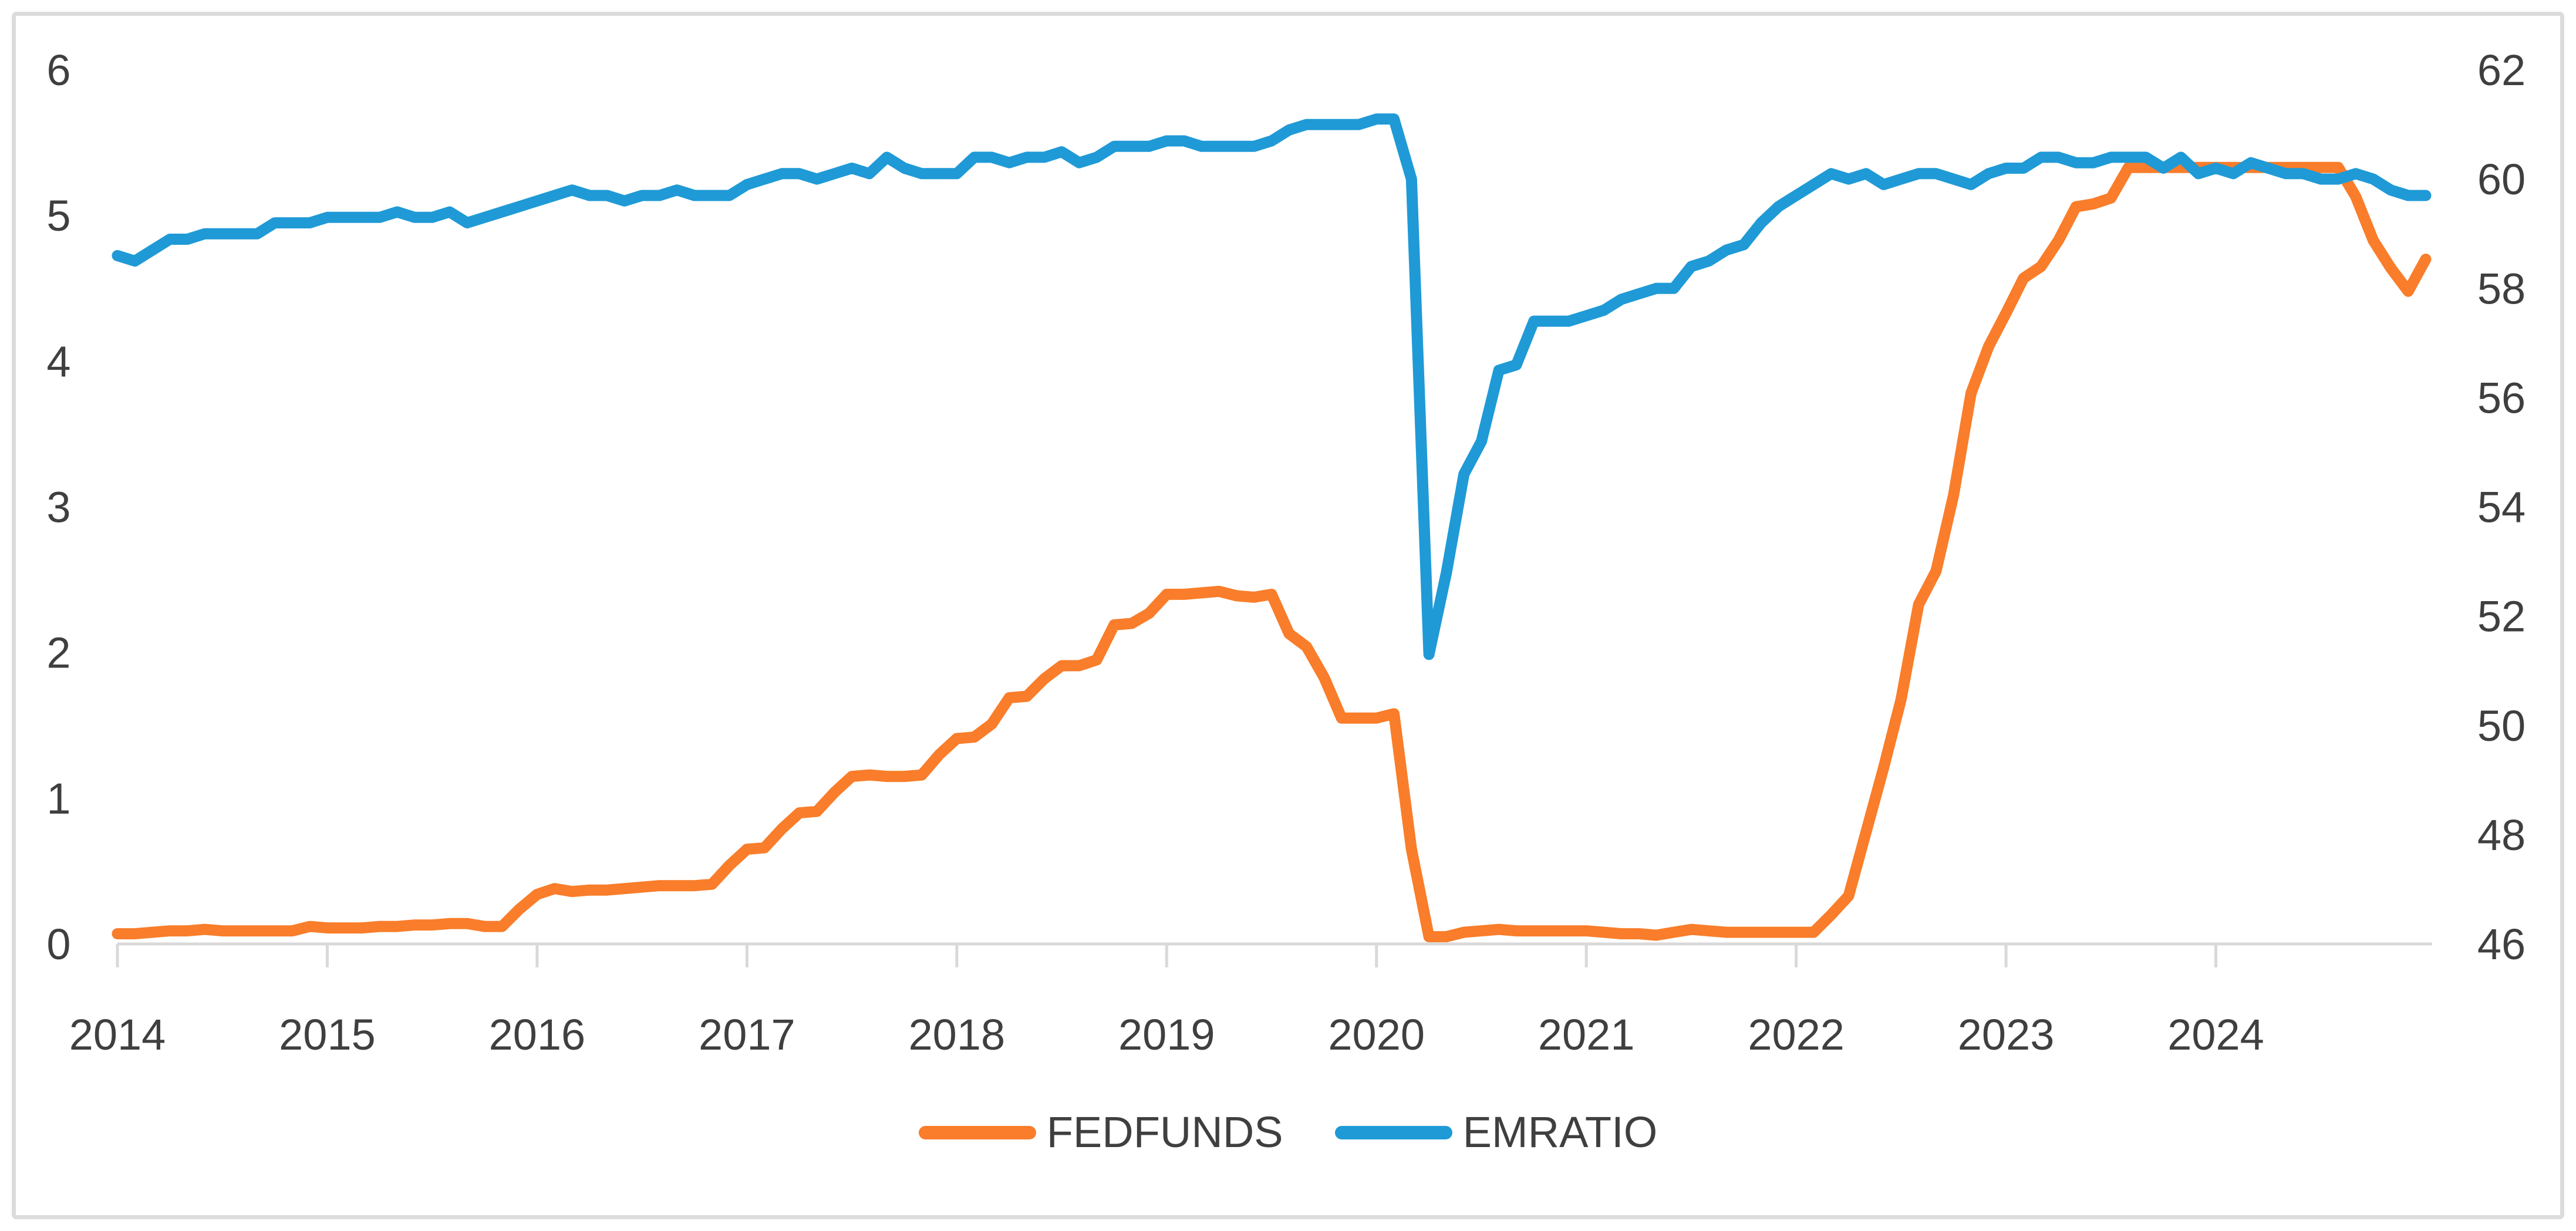  What do you see at coordinates (2501, 398) in the screenshot?
I see `right-axis-tick-label: 56` at bounding box center [2501, 398].